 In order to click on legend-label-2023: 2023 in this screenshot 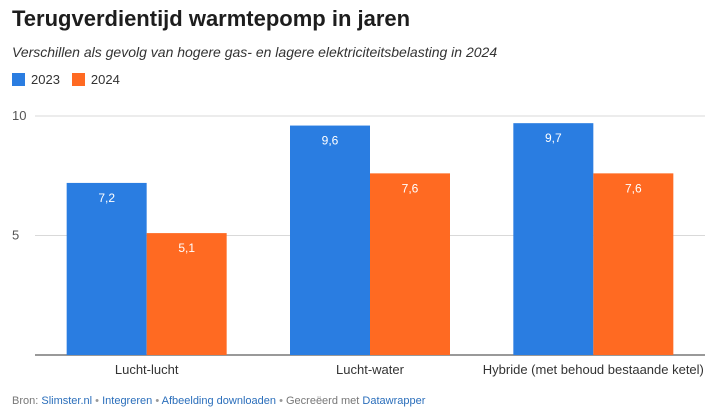, I will do `click(45, 79)`.